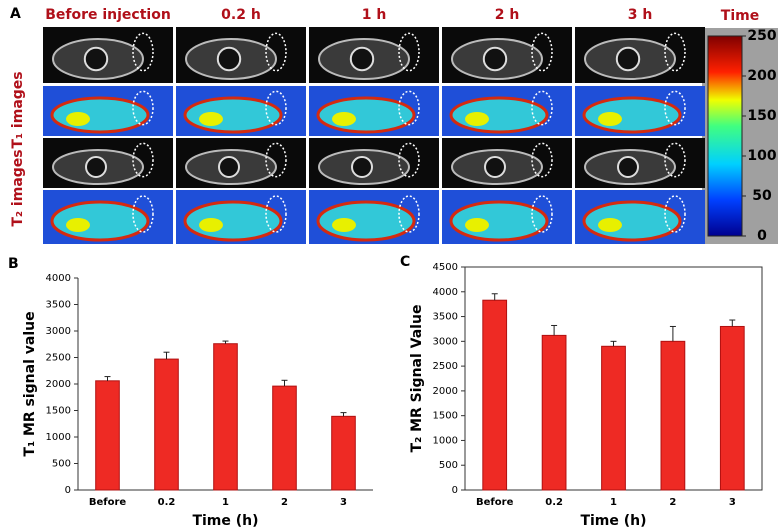 This screenshot has width=782, height=531. What do you see at coordinates (18, 187) in the screenshot?
I see `row-label: T₂ images` at bounding box center [18, 187].